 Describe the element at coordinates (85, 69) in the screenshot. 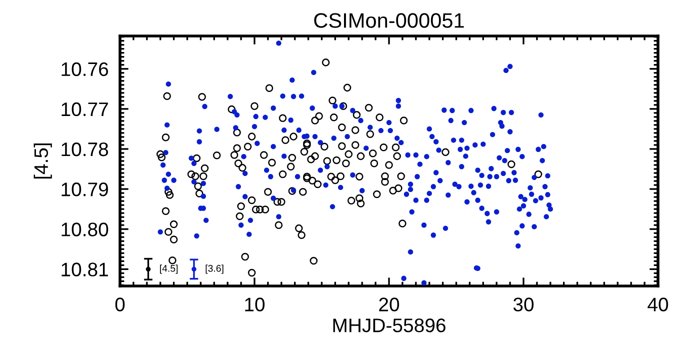

I see `y-tick-label: 10.76` at that location.